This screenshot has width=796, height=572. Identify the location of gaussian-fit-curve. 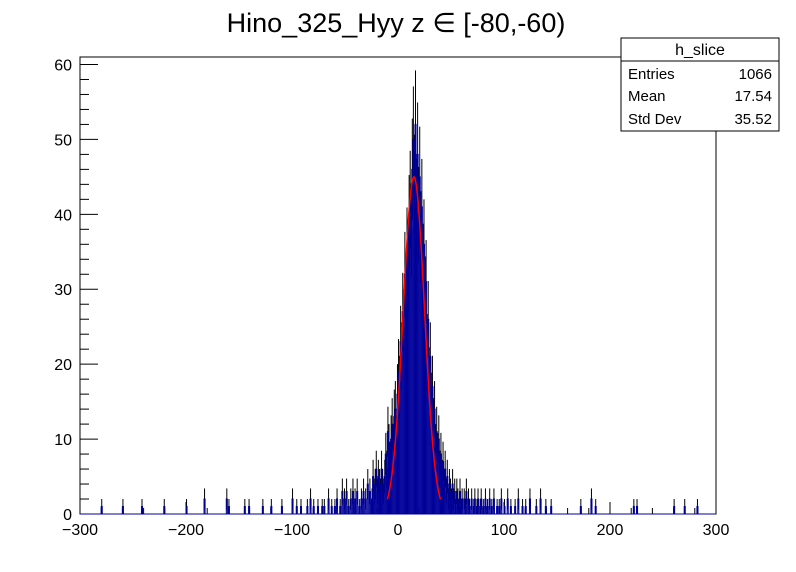
(414, 337).